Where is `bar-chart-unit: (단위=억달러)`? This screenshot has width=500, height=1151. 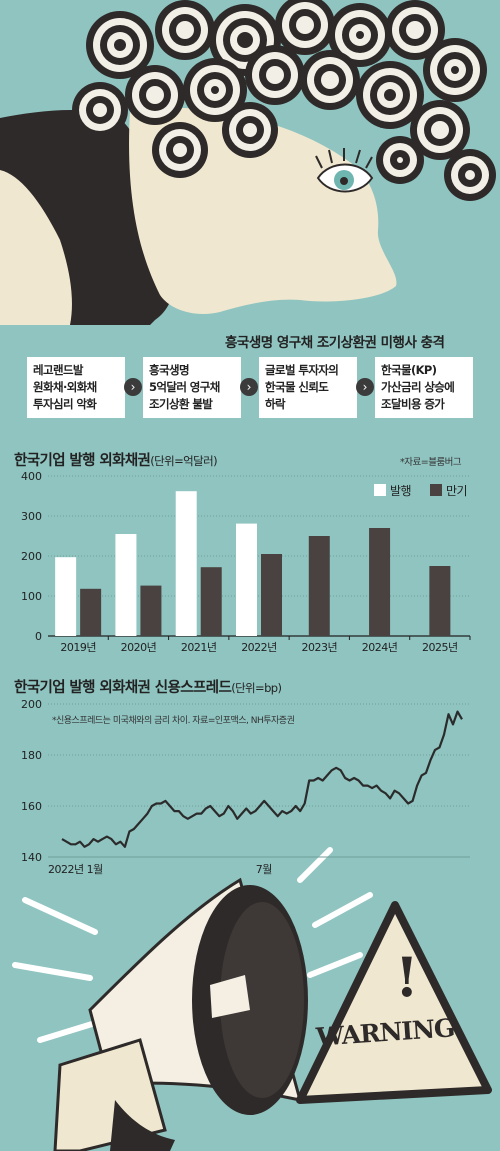 bar-chart-unit: (단위=억달러) is located at coordinates (184, 461).